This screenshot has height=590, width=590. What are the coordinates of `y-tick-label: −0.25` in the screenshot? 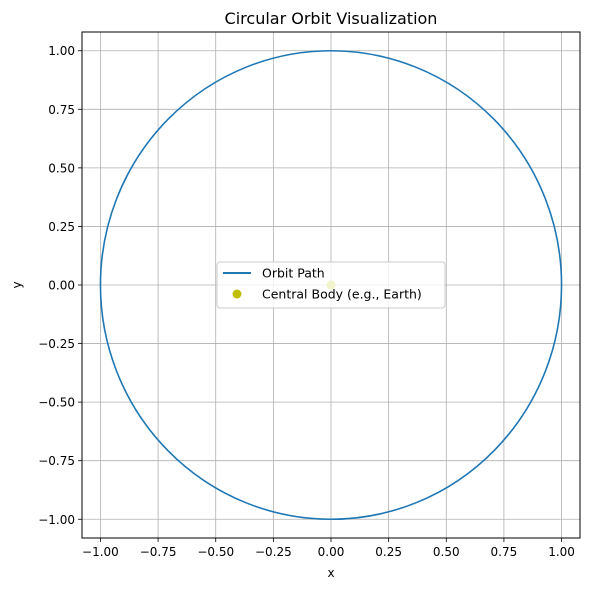 It's located at (56, 344).